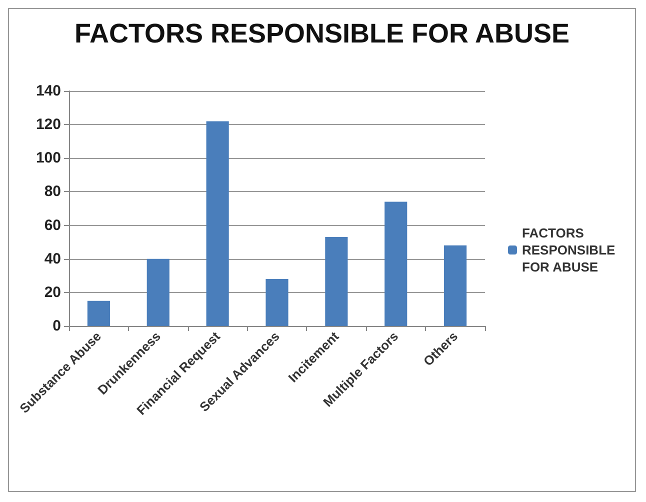 Image resolution: width=646 pixels, height=502 pixels. Describe the element at coordinates (570, 250) in the screenshot. I see `legend-label: FACTORS RESPONSIBLE FOR ABUSE` at that location.